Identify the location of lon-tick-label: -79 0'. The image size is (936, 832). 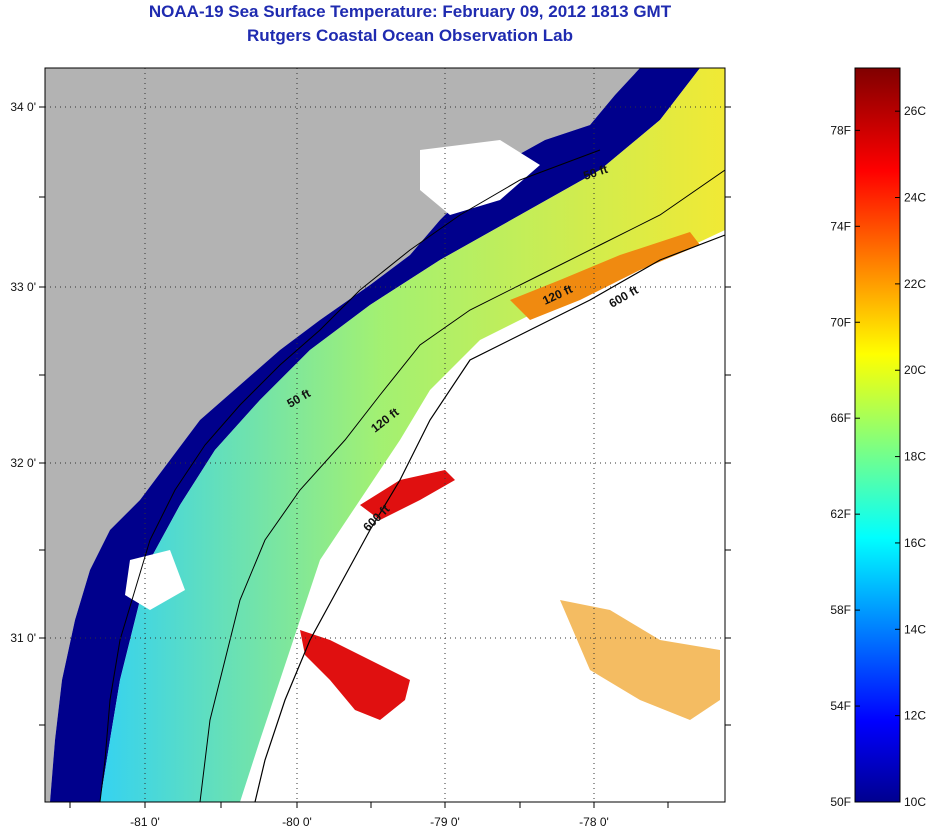
(445, 822).